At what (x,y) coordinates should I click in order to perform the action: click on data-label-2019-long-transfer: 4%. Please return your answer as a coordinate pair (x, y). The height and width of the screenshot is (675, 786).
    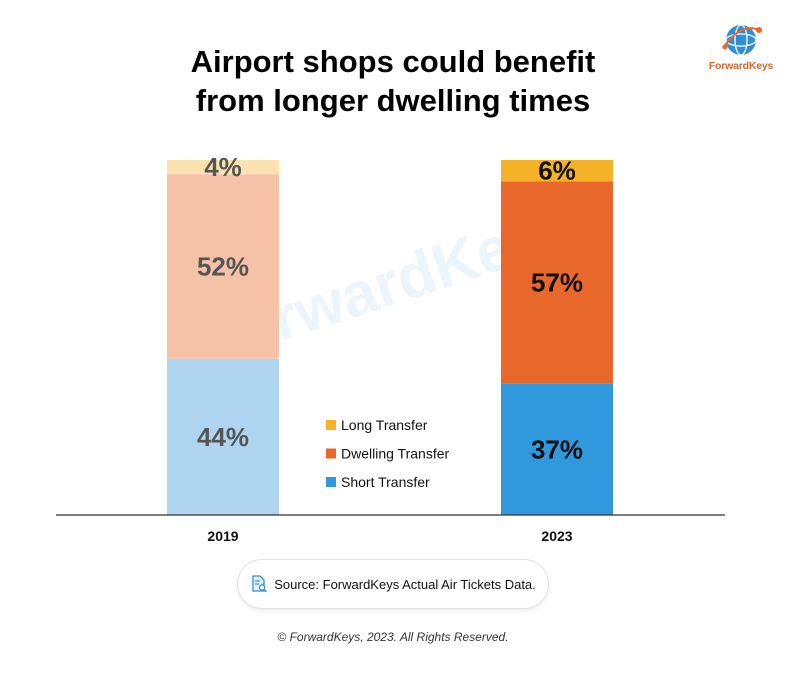
    Looking at the image, I should click on (223, 167).